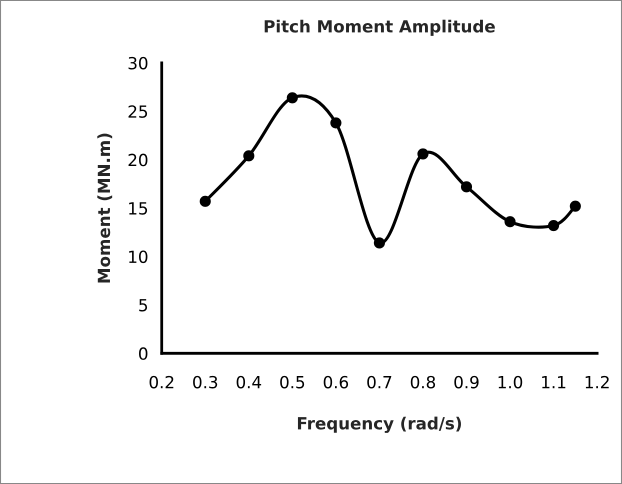 The width and height of the screenshot is (622, 484). I want to click on x-tick-label: 1.0, so click(510, 382).